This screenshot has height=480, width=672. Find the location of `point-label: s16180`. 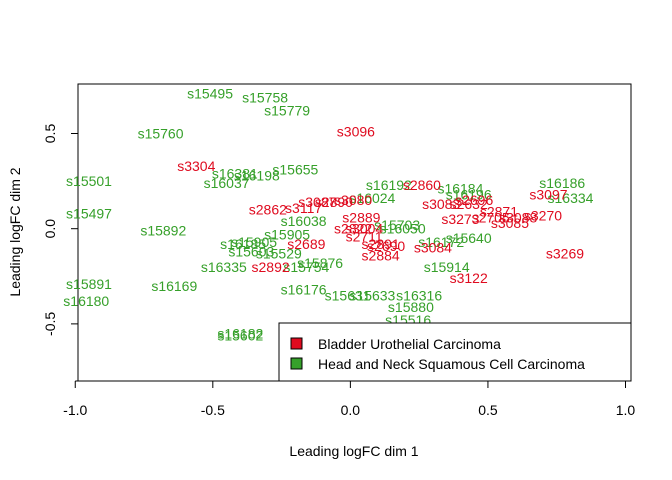

point-label: s16180 is located at coordinates (86, 301).